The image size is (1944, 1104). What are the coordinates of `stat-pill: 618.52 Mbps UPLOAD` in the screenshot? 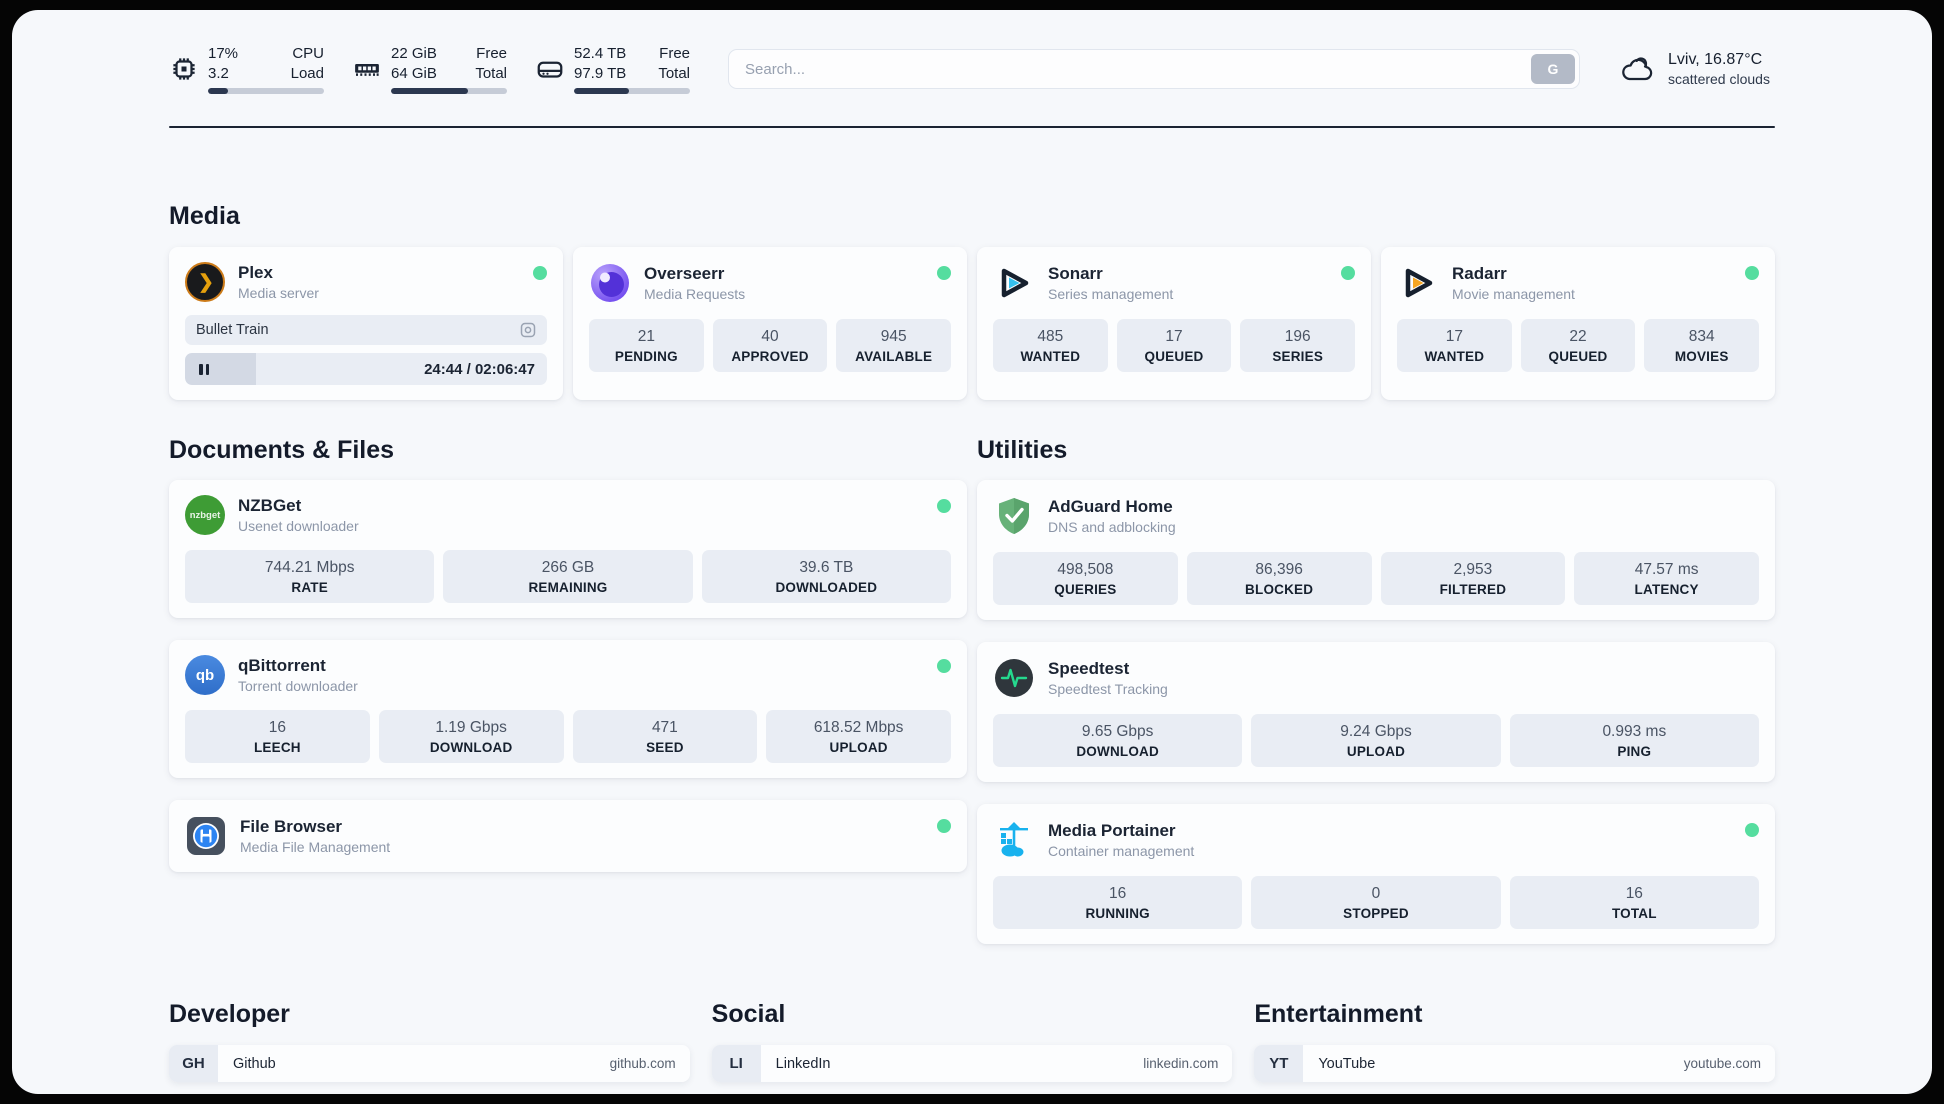 It's located at (858, 736).